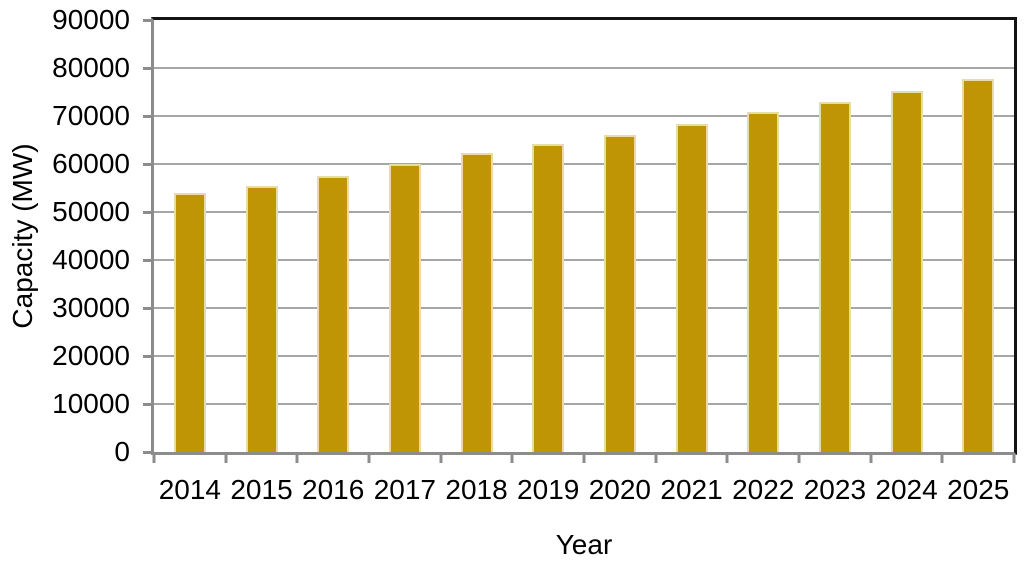  I want to click on x-tick-label: 2022, so click(763, 489).